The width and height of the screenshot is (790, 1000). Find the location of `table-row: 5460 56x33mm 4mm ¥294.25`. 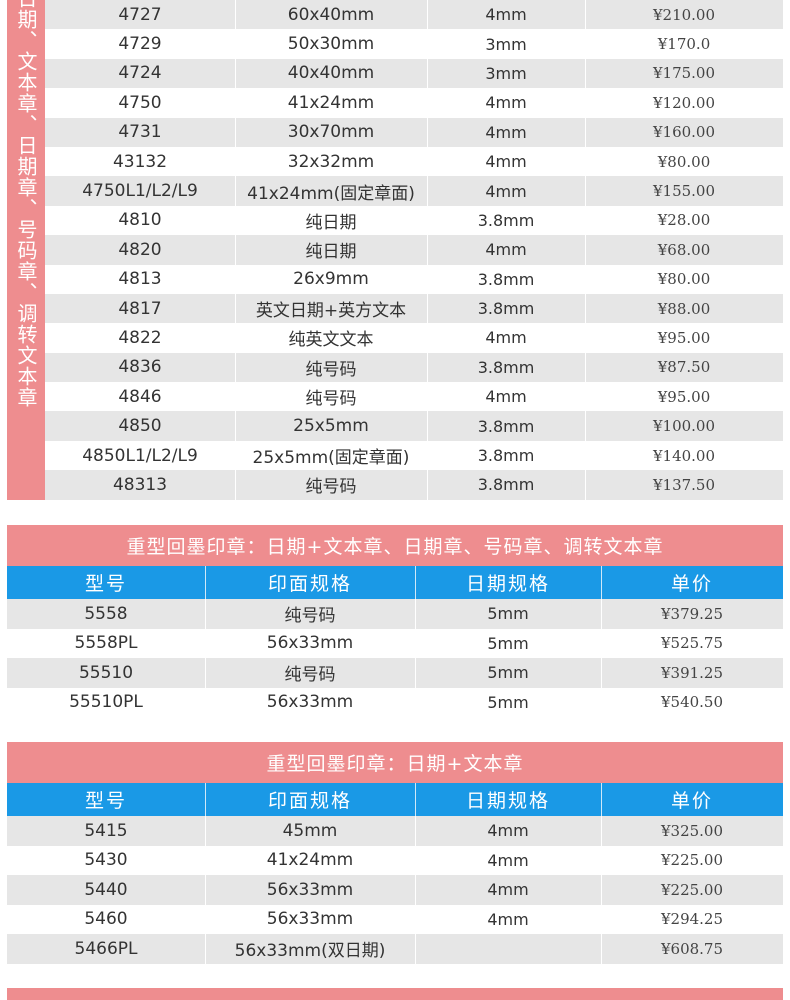

table-row: 5460 56x33mm 4mm ¥294.25 is located at coordinates (395, 919).